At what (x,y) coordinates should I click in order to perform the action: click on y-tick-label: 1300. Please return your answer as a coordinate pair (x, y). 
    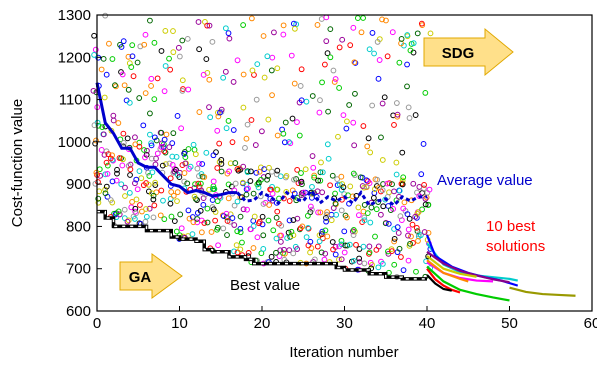
    Looking at the image, I should click on (74, 15).